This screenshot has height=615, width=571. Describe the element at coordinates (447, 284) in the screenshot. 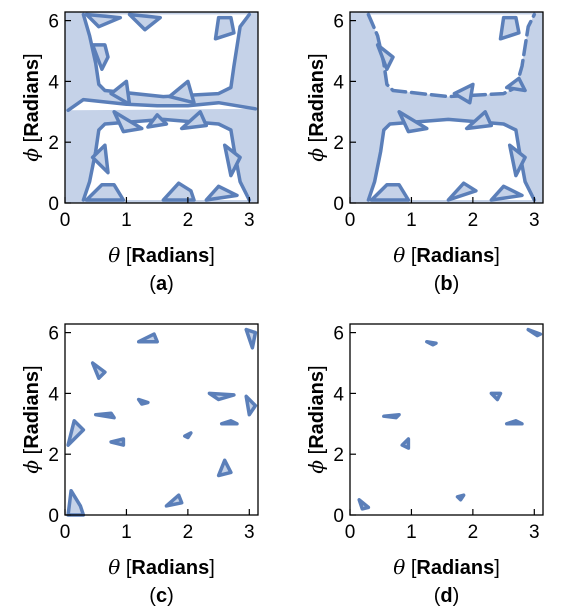

I see `panel-label: (b)` at that location.